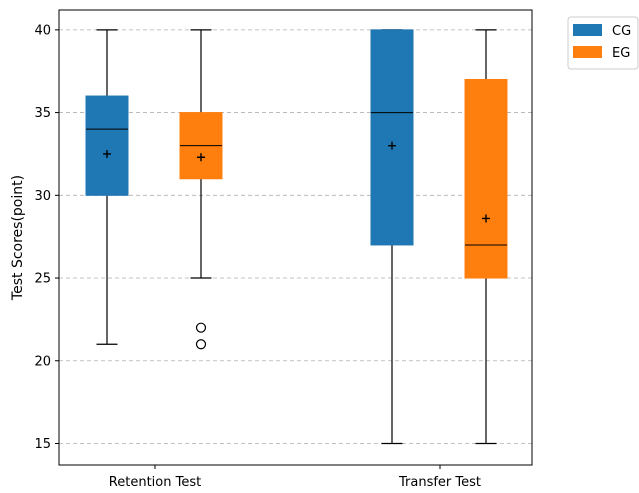 The image size is (639, 493). I want to click on y-tick-label: 30, so click(42, 196).